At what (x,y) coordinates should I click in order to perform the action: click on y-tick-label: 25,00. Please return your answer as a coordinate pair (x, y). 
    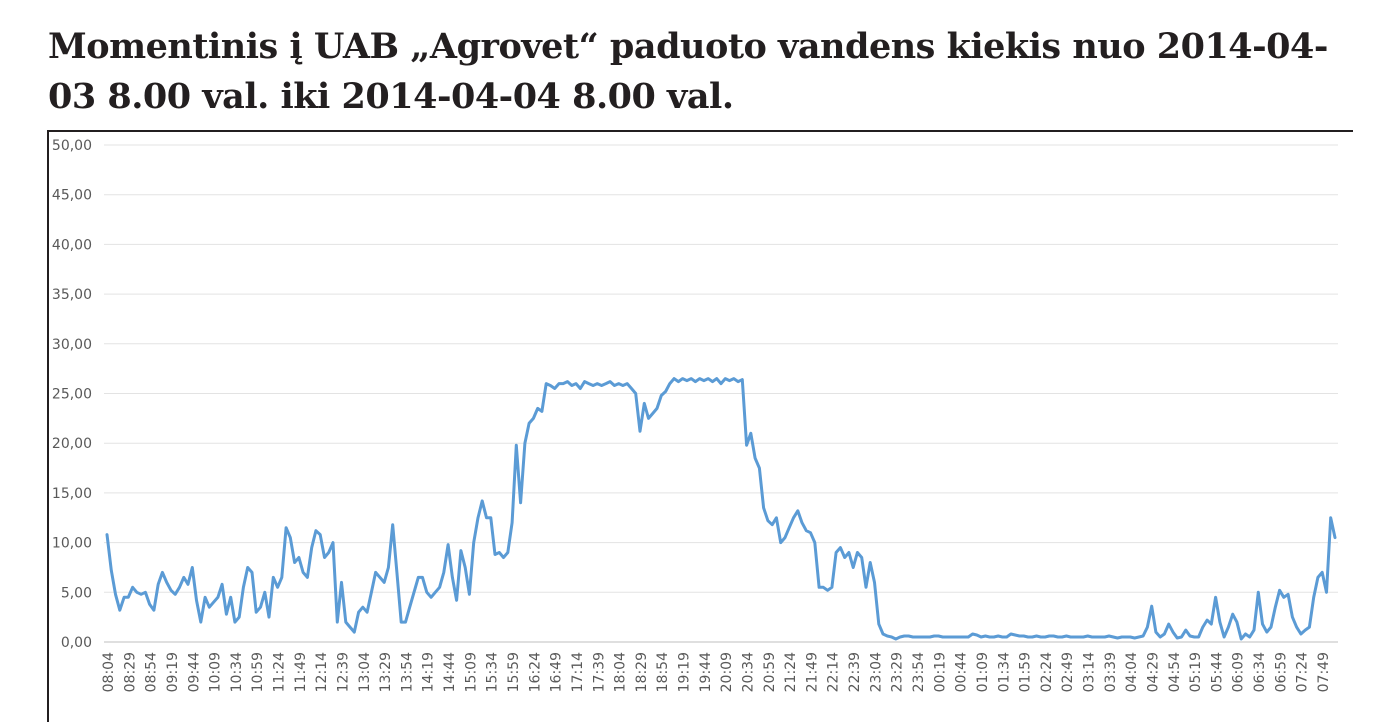
    Looking at the image, I should click on (72, 395).